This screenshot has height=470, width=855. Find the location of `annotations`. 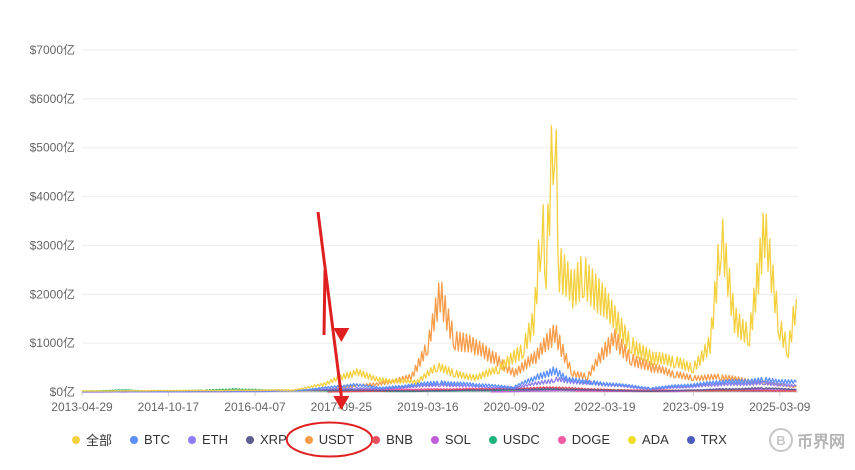

annotations is located at coordinates (329, 334).